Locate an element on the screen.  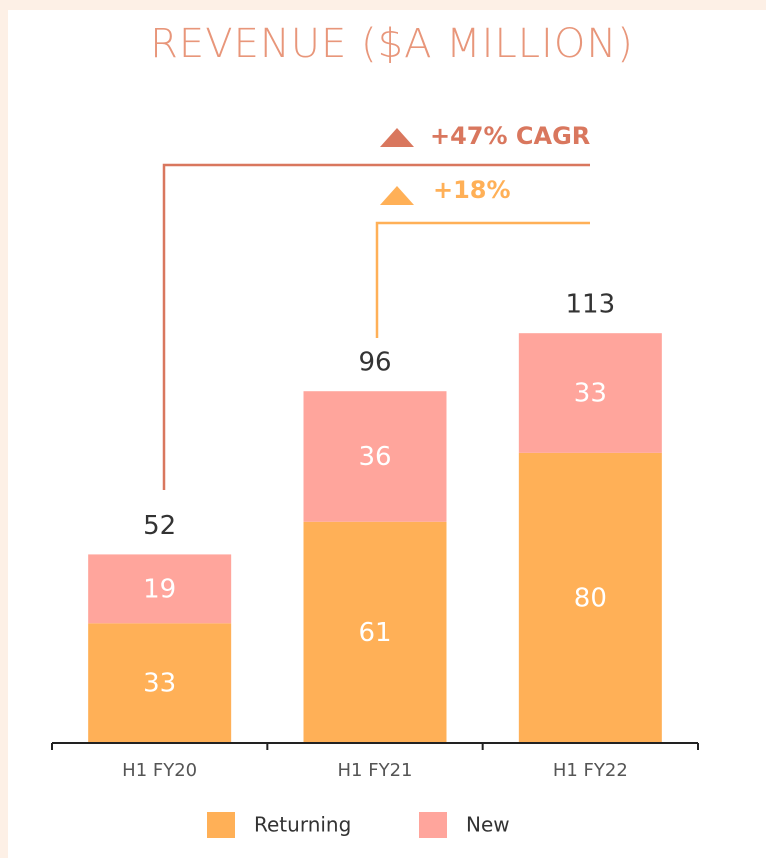
cagr-triangle is located at coordinates (397, 137).